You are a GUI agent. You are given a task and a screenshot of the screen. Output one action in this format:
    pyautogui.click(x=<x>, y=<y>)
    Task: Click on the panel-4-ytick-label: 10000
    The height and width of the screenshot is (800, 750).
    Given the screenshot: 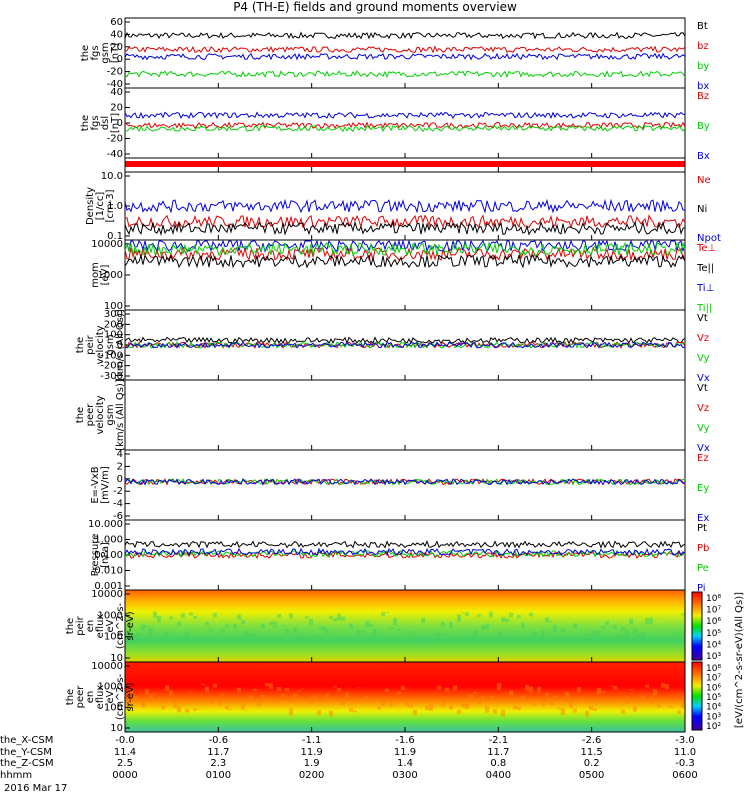 What is the action you would take?
    pyautogui.click(x=107, y=244)
    